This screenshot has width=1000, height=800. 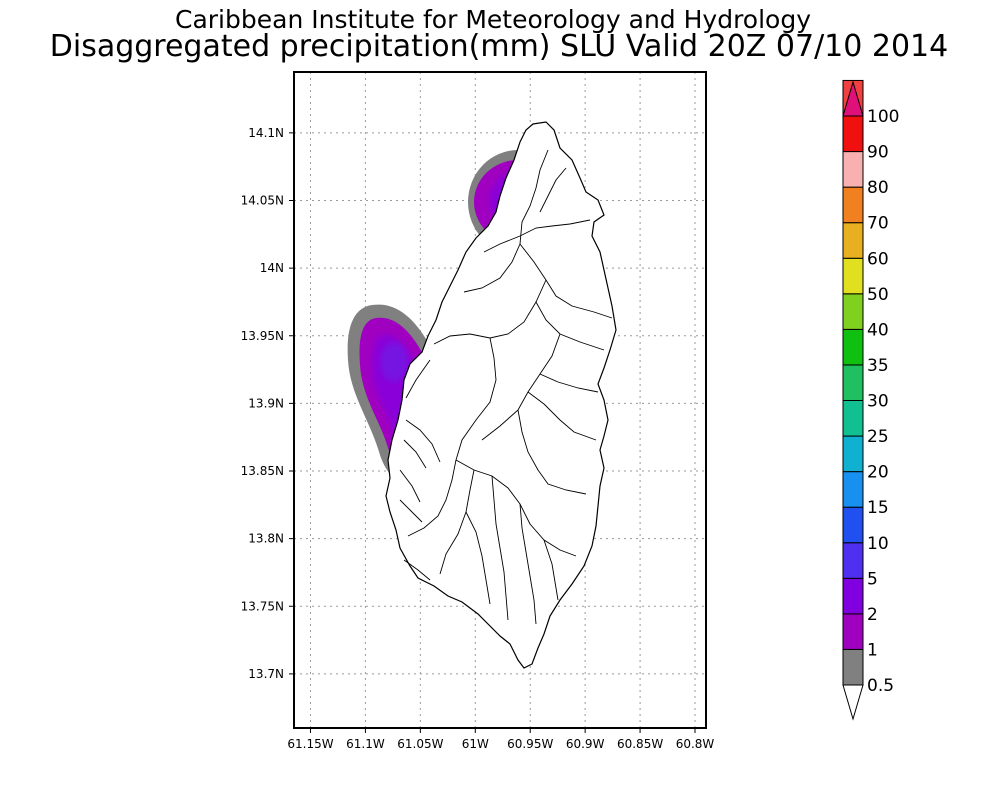 What do you see at coordinates (695, 744) in the screenshot?
I see `x-tick-label: 60.8W` at bounding box center [695, 744].